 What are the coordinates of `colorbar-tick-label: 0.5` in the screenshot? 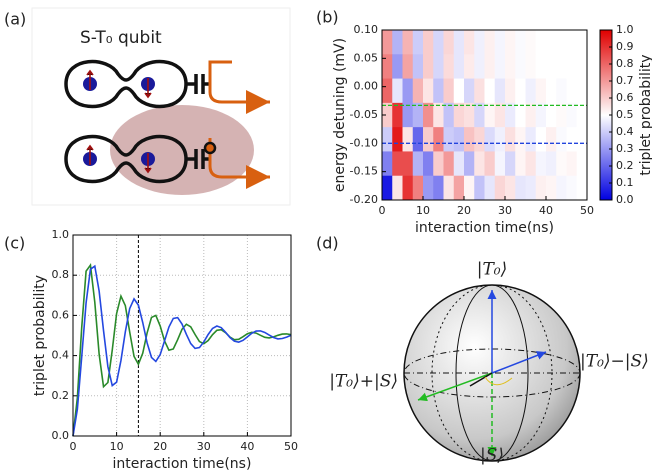 It's located at (625, 114).